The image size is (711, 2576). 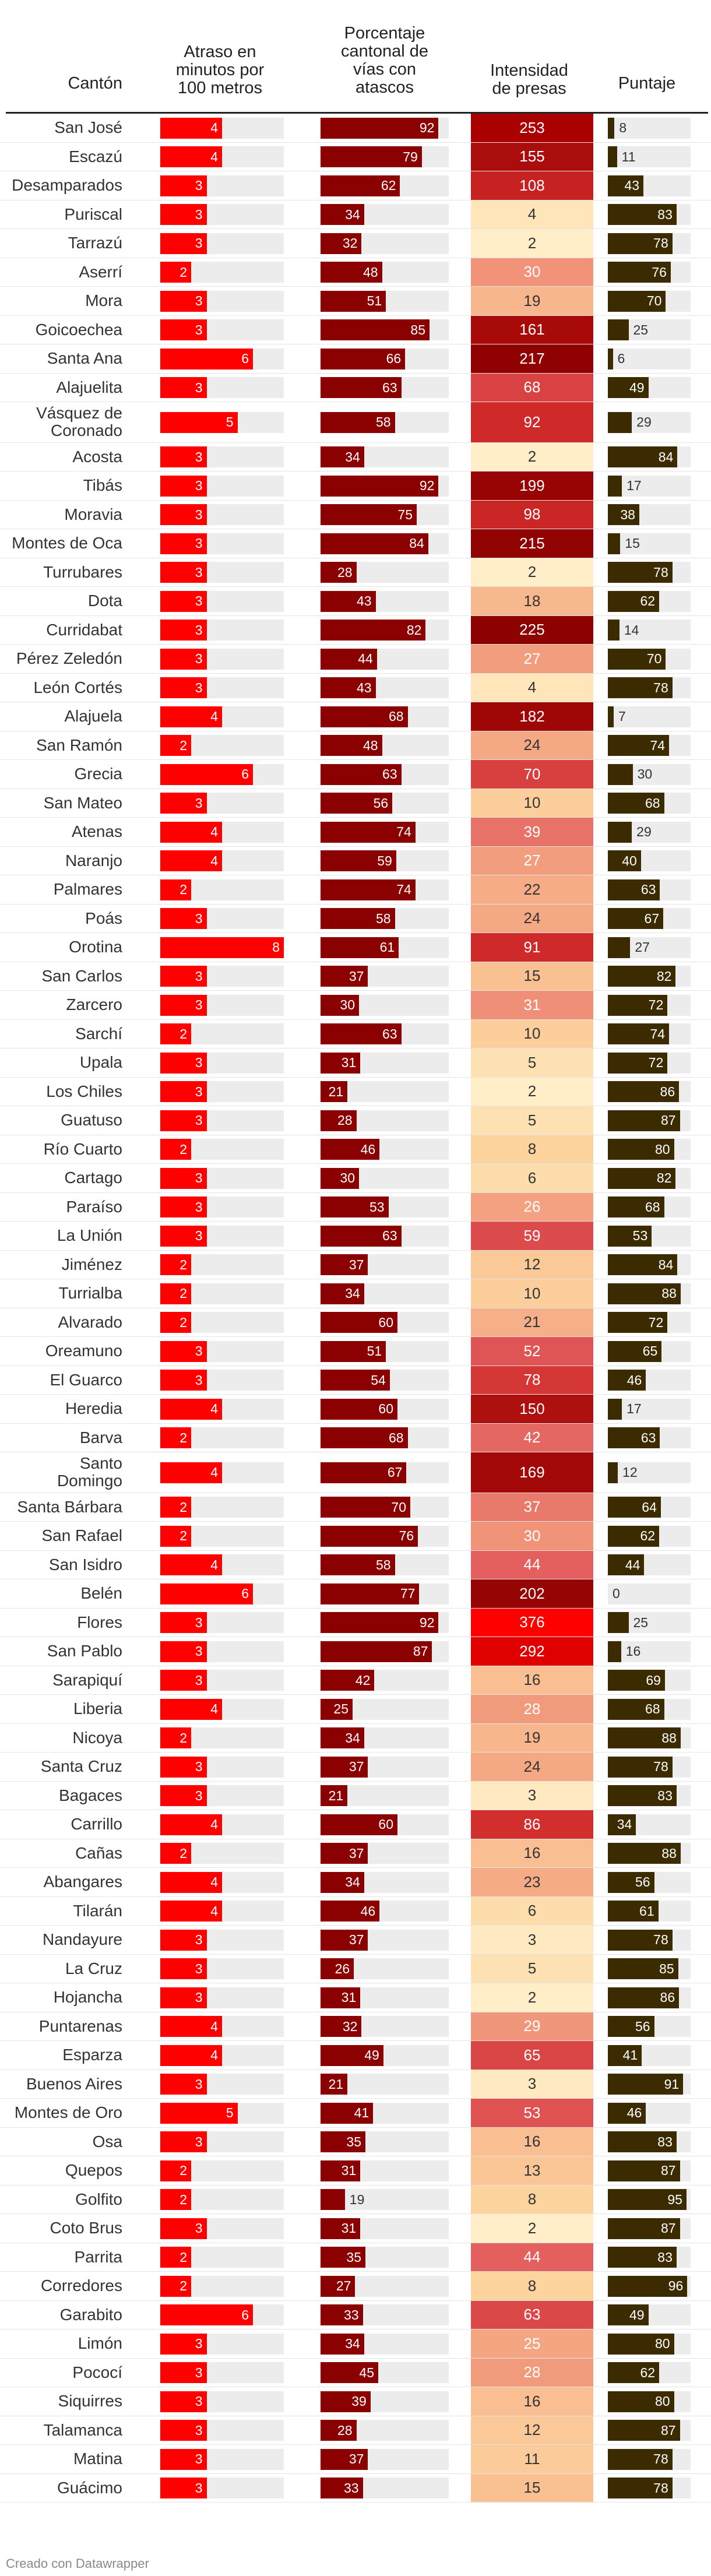 I want to click on jam-pct-value: 35, so click(x=353, y=2141).